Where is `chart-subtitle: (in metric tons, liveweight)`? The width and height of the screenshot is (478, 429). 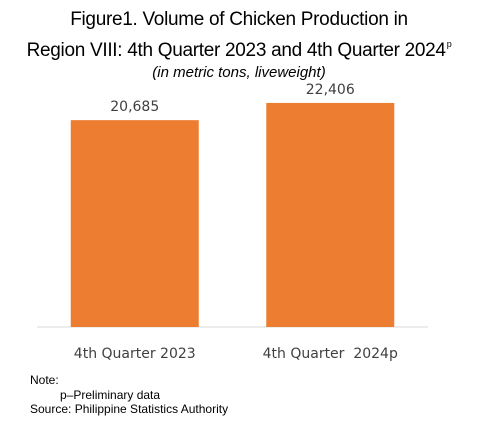 chart-subtitle: (in metric tons, liveweight) is located at coordinates (239, 73).